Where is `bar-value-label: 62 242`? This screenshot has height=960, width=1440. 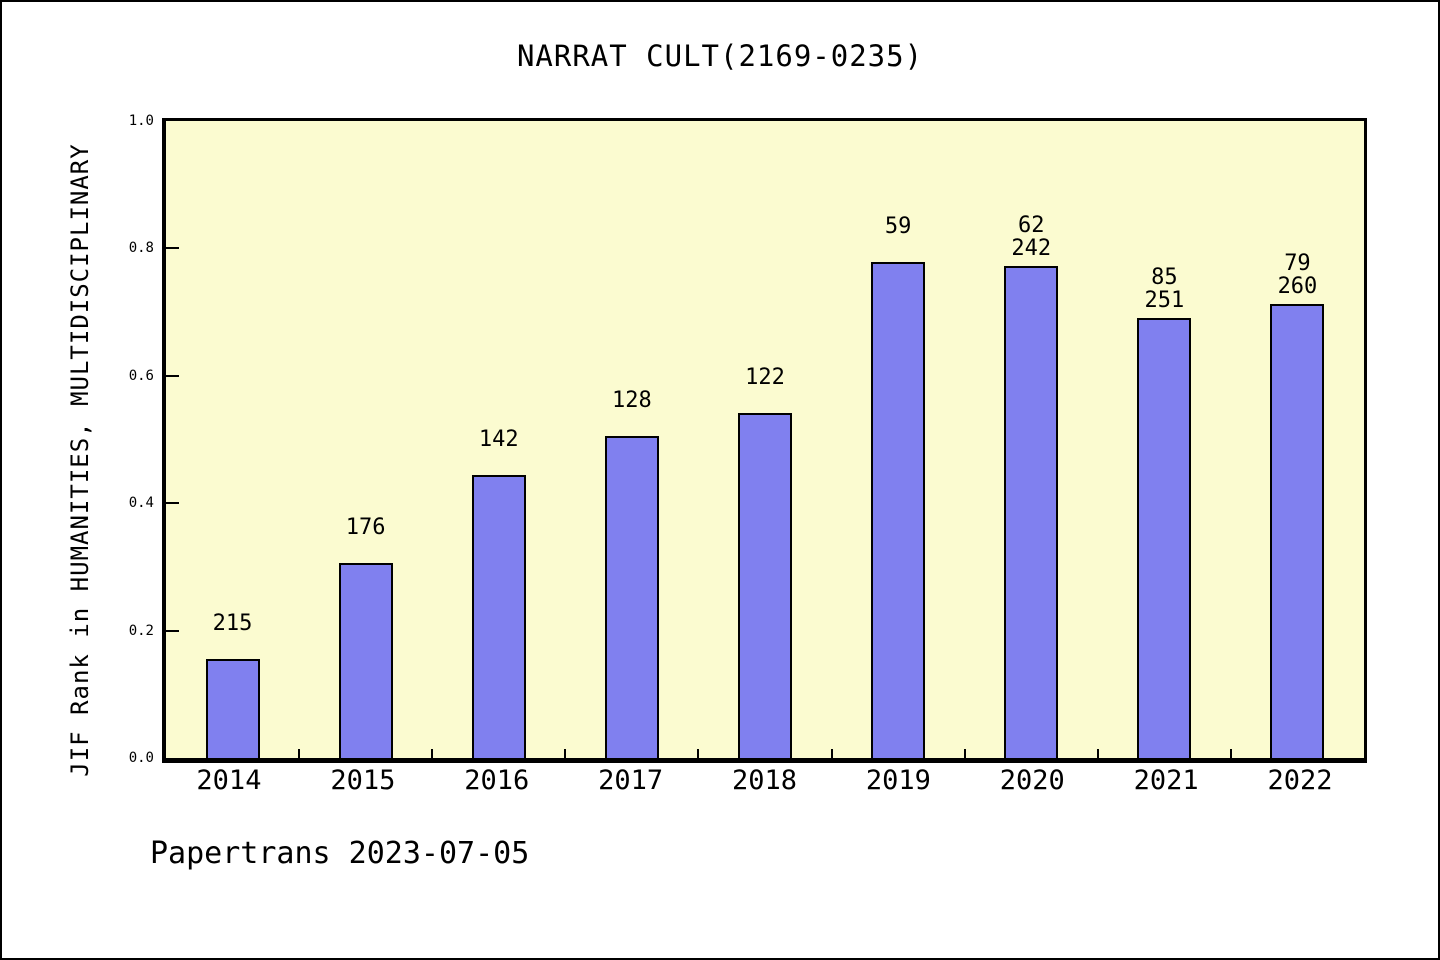 bar-value-label: 62 242 is located at coordinates (1031, 237).